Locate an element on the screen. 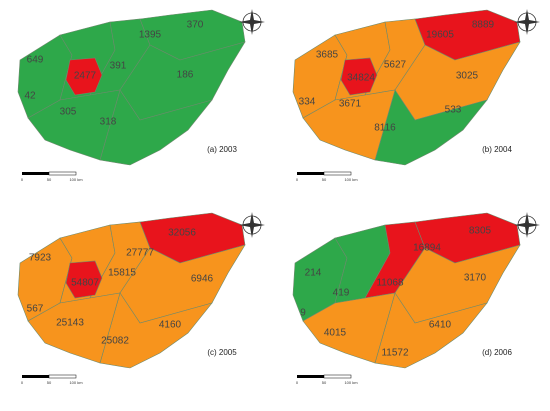  region-value: 4015 is located at coordinates (335, 333).